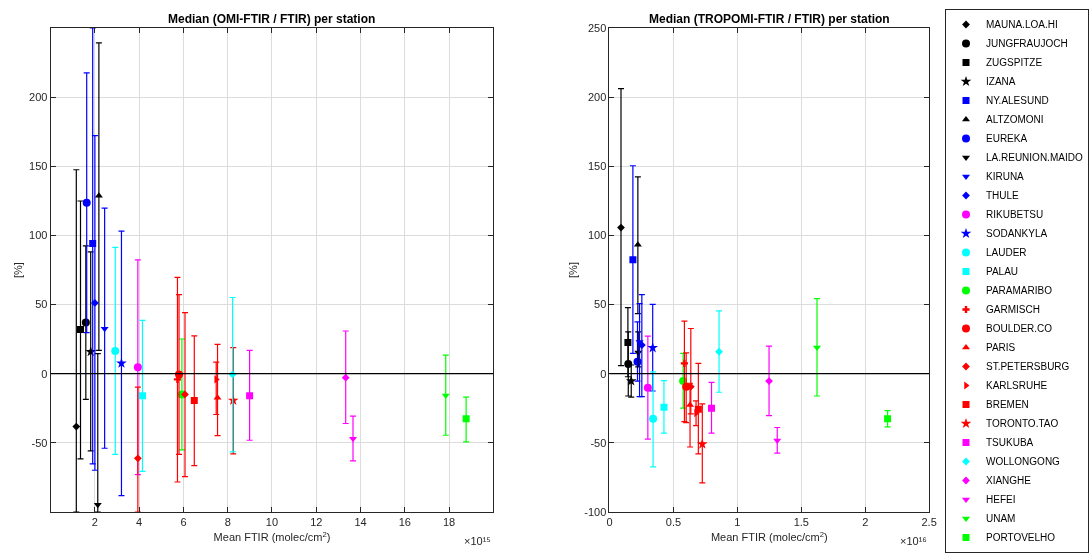 This screenshot has width=1089, height=553. What do you see at coordinates (316, 522) in the screenshot?
I see `x-tick-label: 12` at bounding box center [316, 522].